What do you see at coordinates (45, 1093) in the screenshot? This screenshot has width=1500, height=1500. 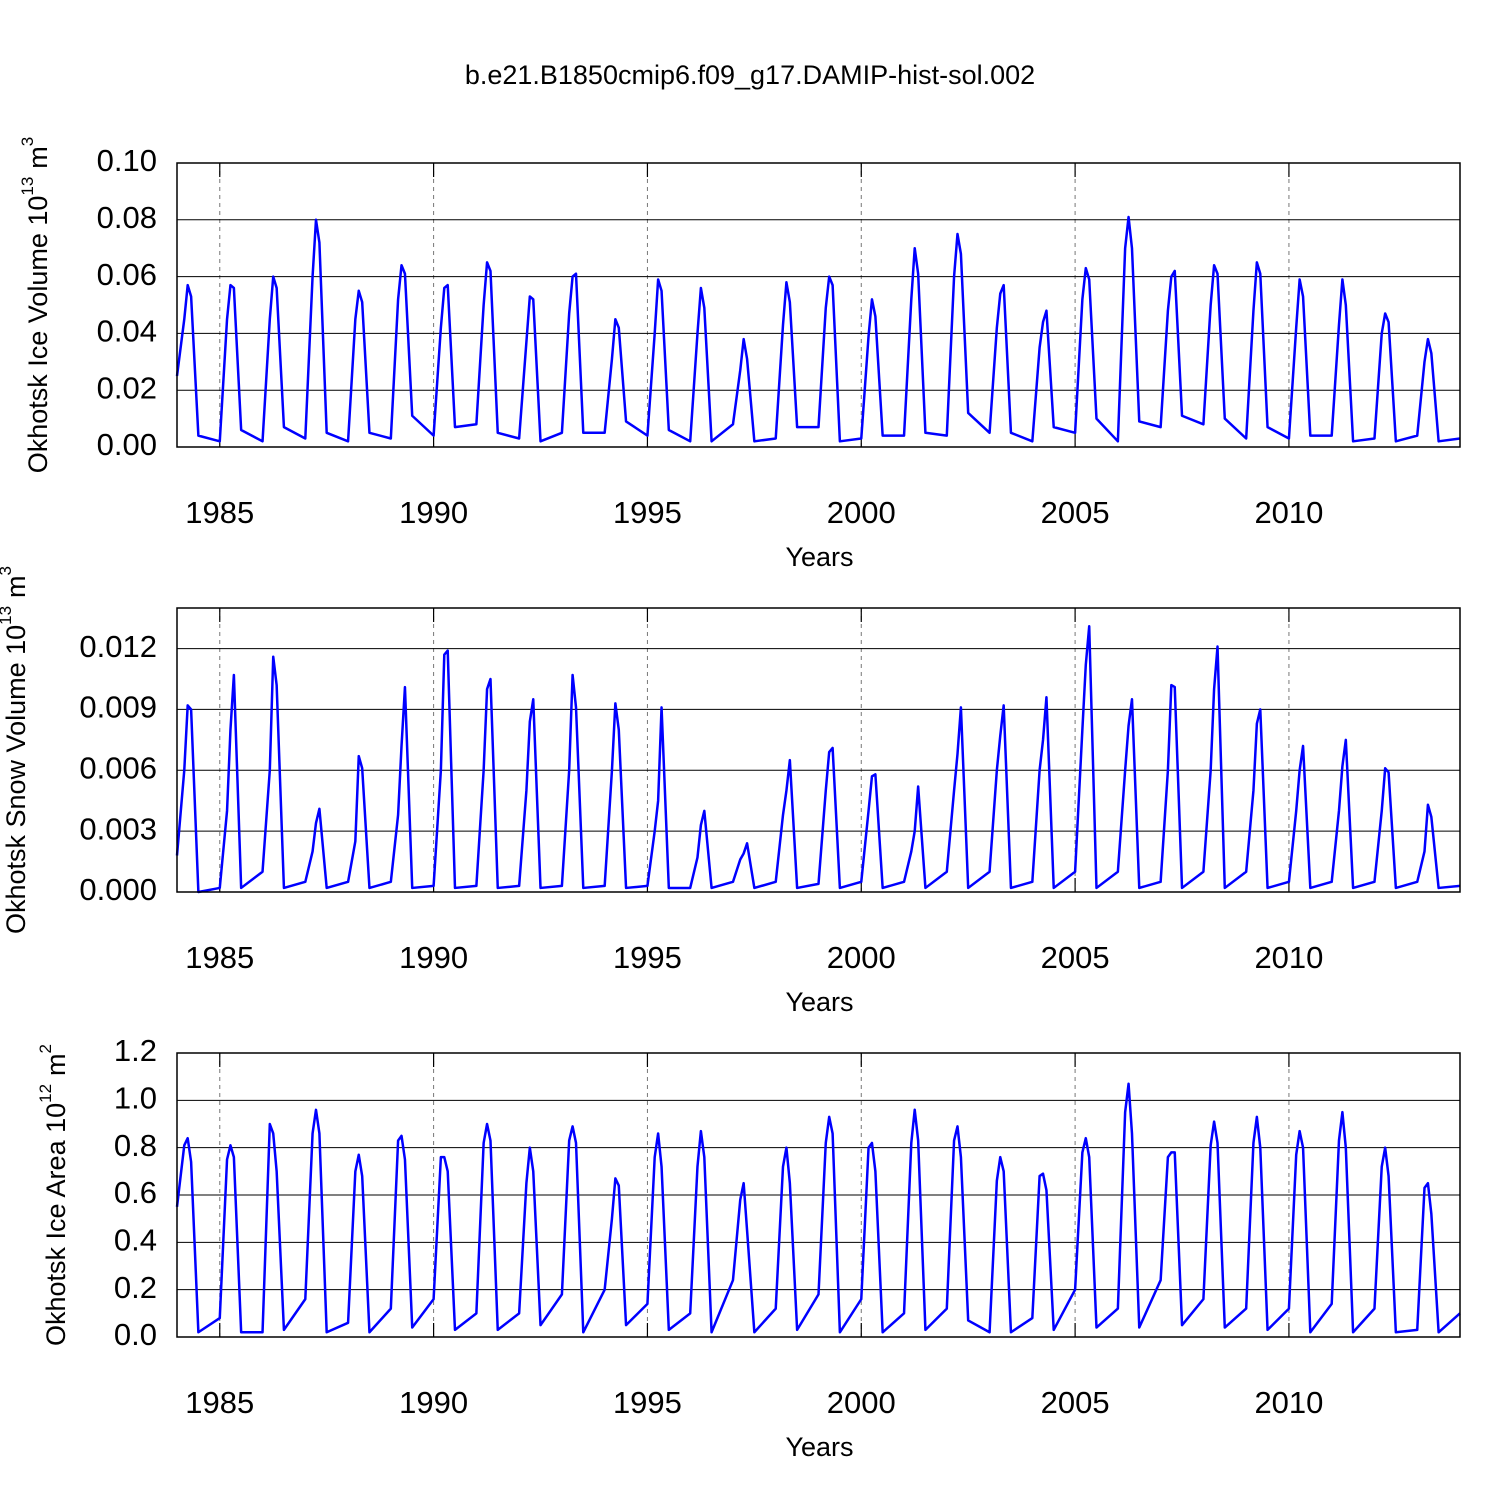 I see `y-label-exp: 12` at bounding box center [45, 1093].